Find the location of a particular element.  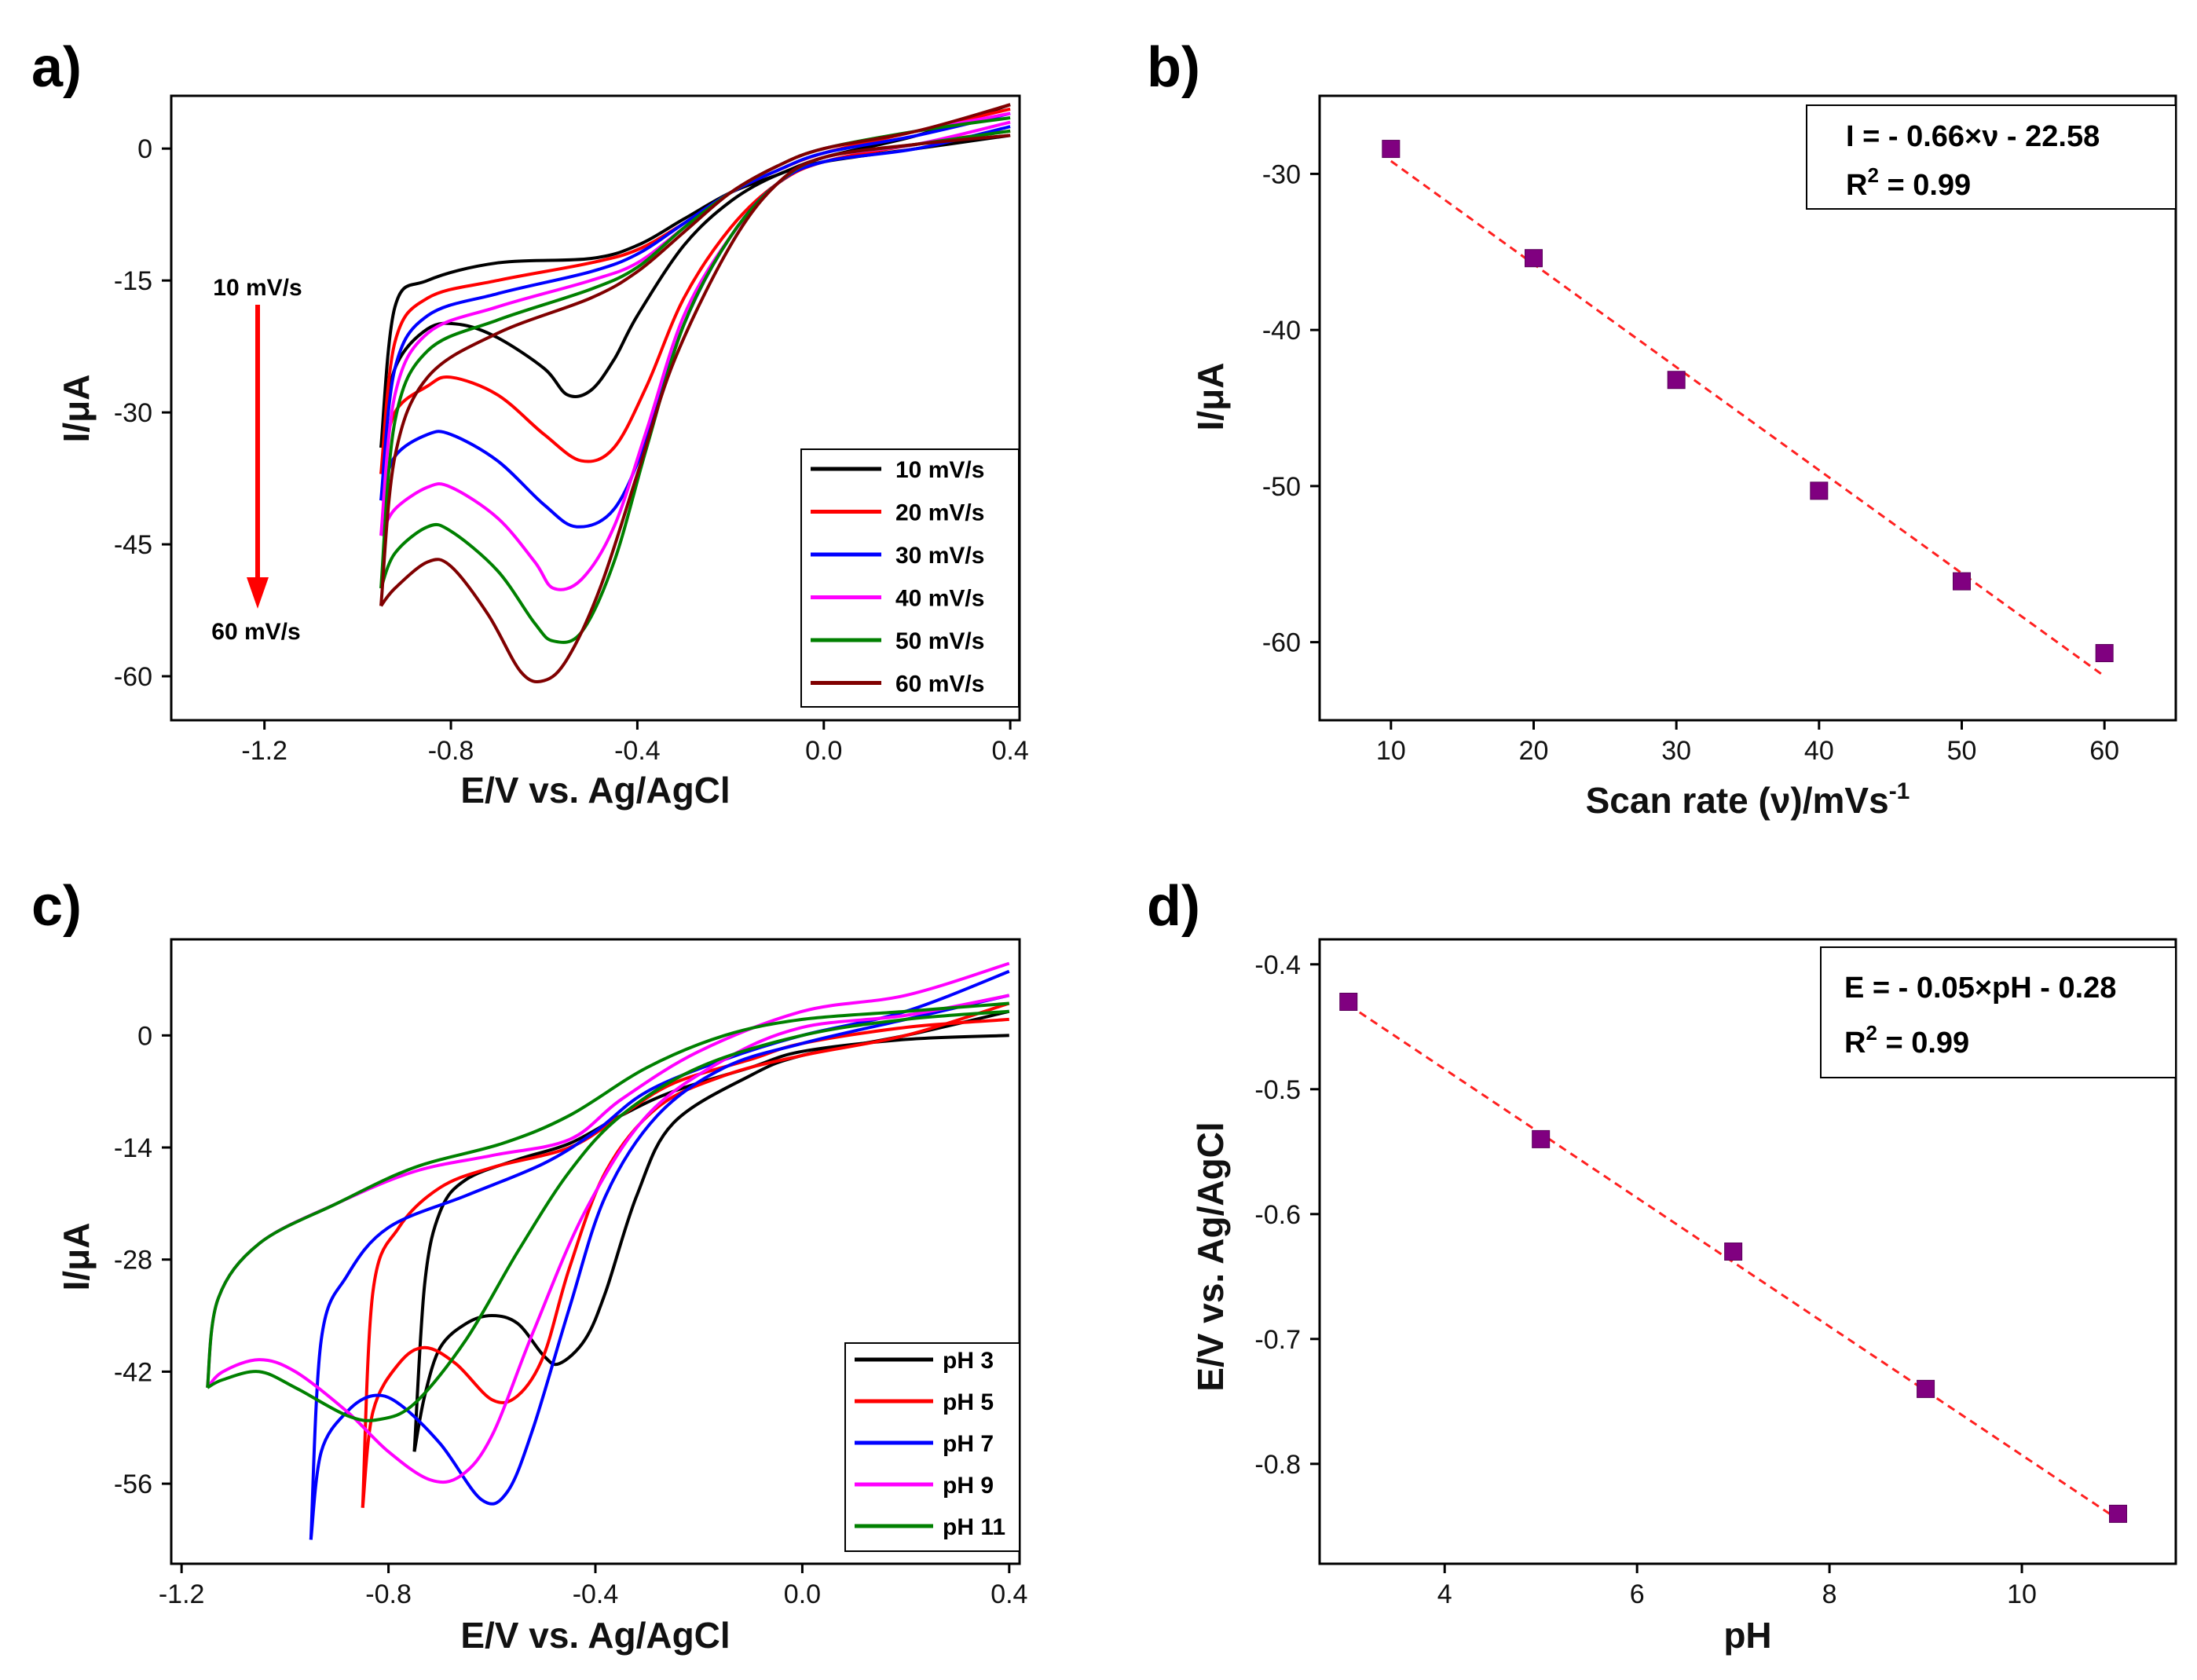

panel-d-ytick-label: -0.4 is located at coordinates (1277, 965).